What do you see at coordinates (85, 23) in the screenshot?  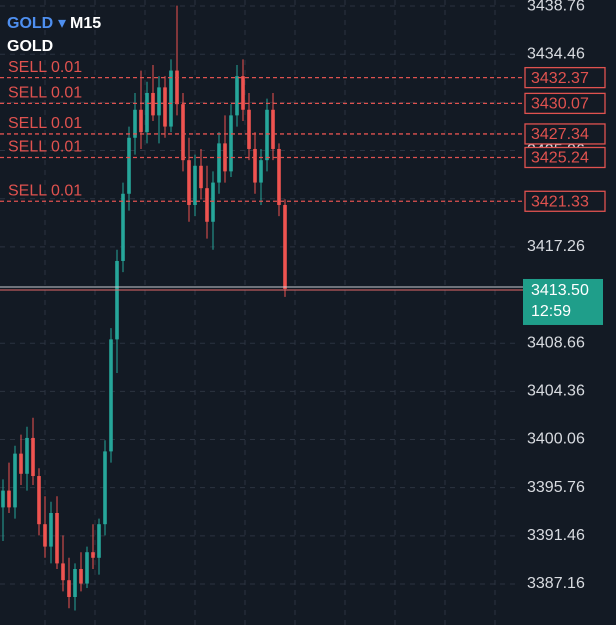 I see `timeframe: M15` at bounding box center [85, 23].